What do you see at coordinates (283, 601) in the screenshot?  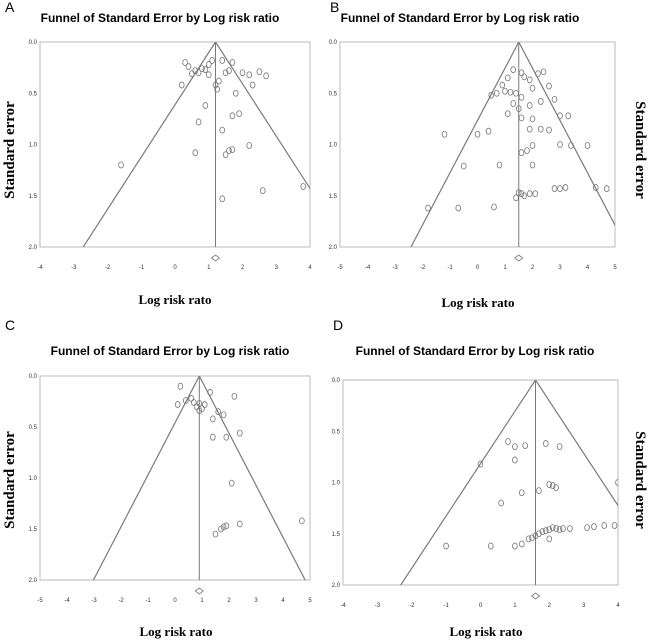 I see `x-tick-label: 4` at bounding box center [283, 601].